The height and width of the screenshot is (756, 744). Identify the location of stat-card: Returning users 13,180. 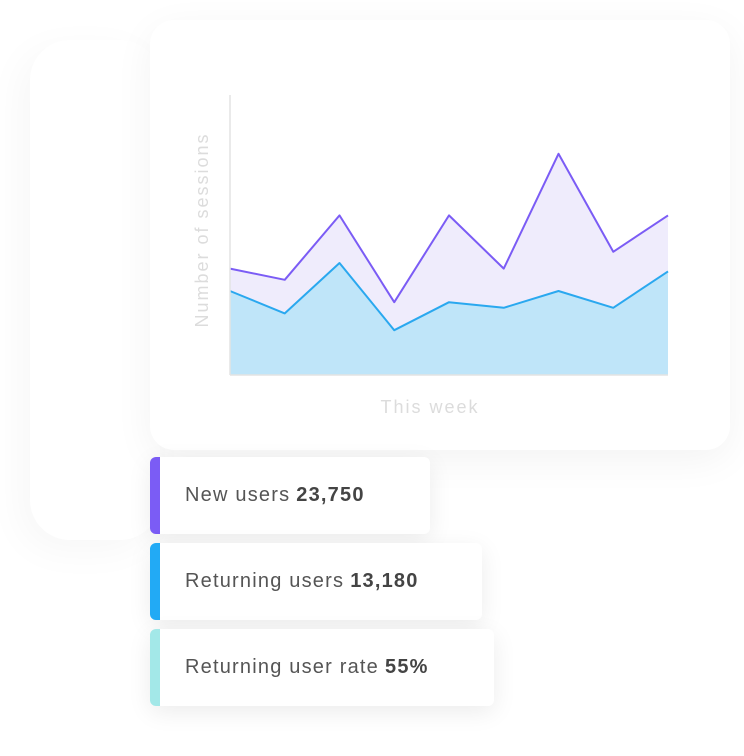
(316, 581).